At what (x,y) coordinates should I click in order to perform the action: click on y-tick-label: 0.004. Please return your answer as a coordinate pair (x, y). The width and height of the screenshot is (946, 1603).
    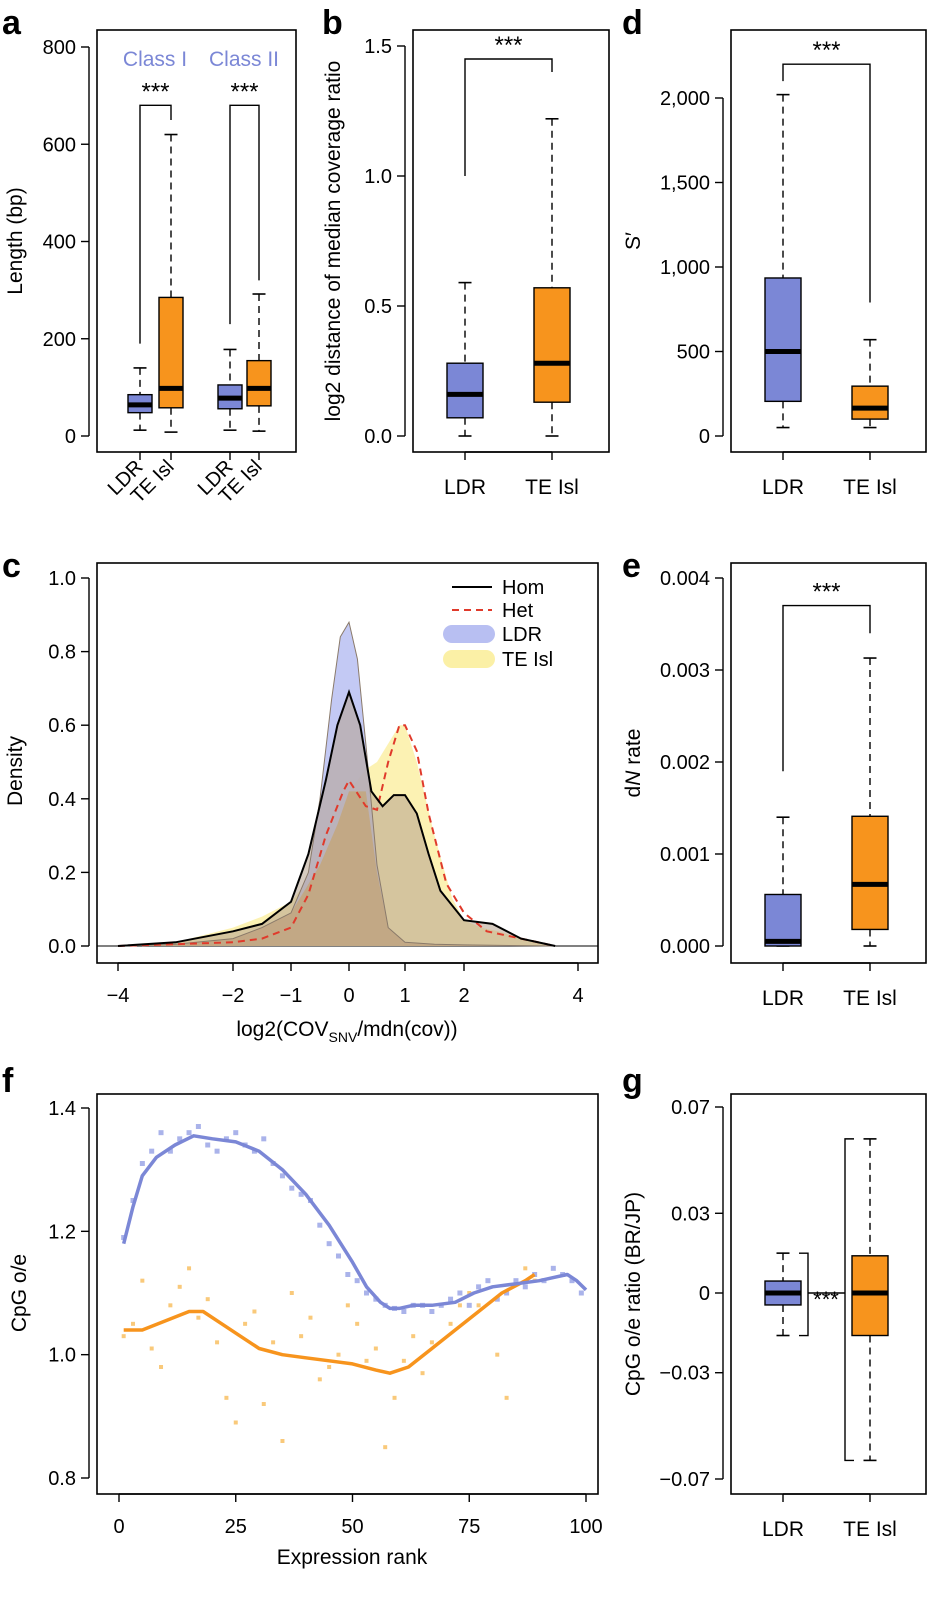
    Looking at the image, I should click on (685, 579).